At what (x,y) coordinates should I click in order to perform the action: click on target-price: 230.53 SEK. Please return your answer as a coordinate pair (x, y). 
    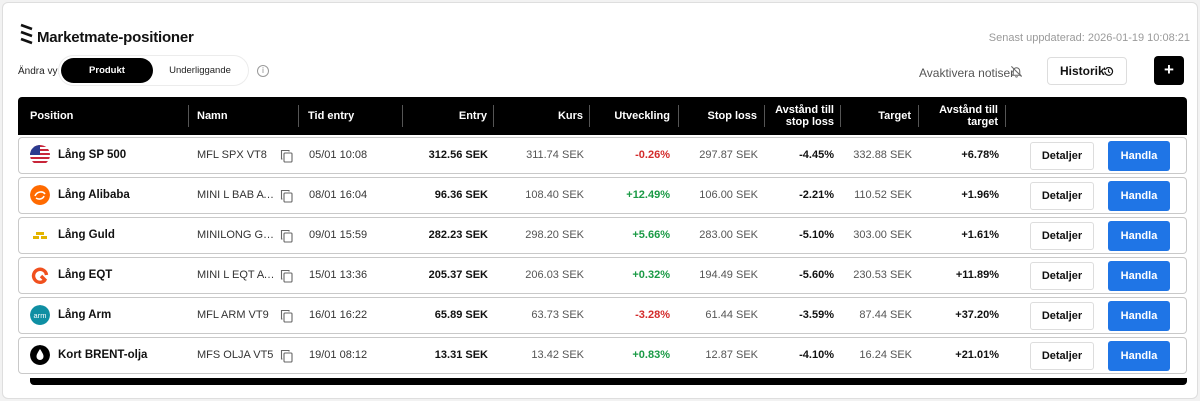
    Looking at the image, I should click on (882, 275).